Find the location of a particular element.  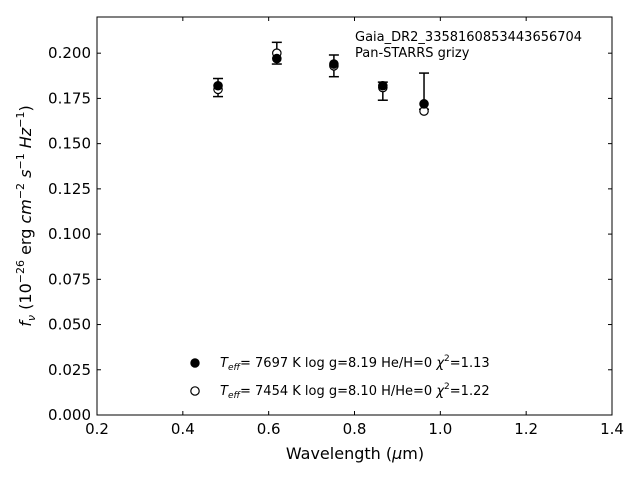

y-tick-label: 0.025 is located at coordinates (69, 370).